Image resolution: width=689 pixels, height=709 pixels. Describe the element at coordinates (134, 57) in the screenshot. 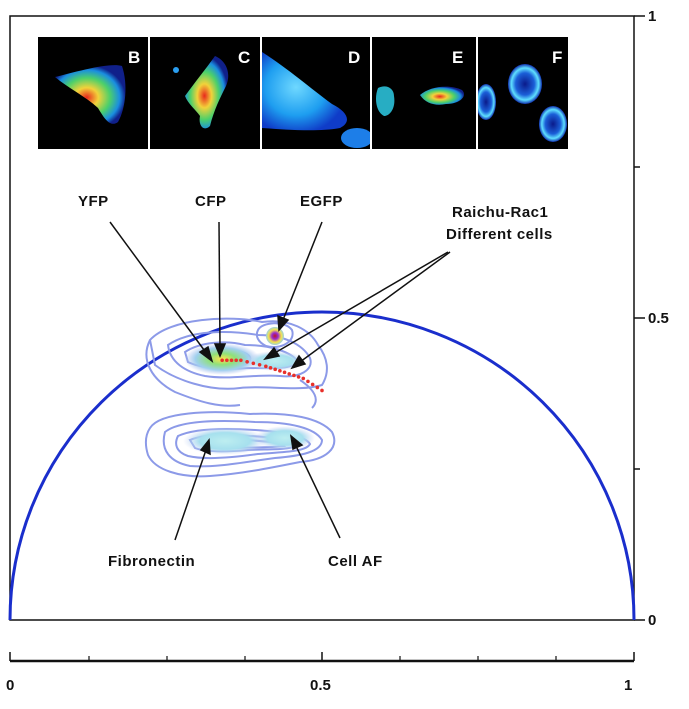

I see `panel-letter-b: B` at that location.